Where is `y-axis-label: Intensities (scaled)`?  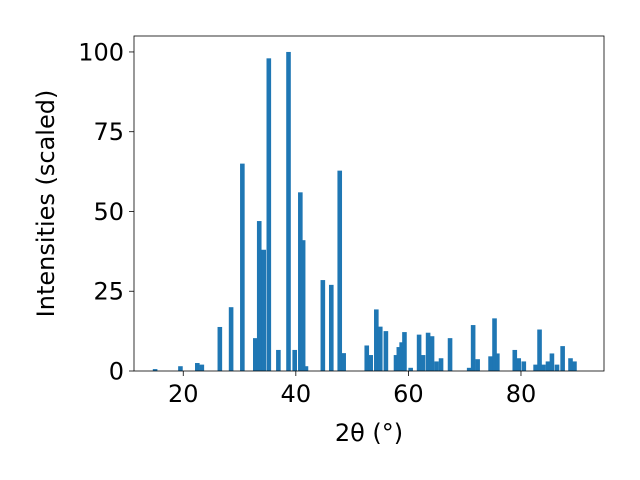
y-axis-label: Intensities (scaled) is located at coordinates (46, 204).